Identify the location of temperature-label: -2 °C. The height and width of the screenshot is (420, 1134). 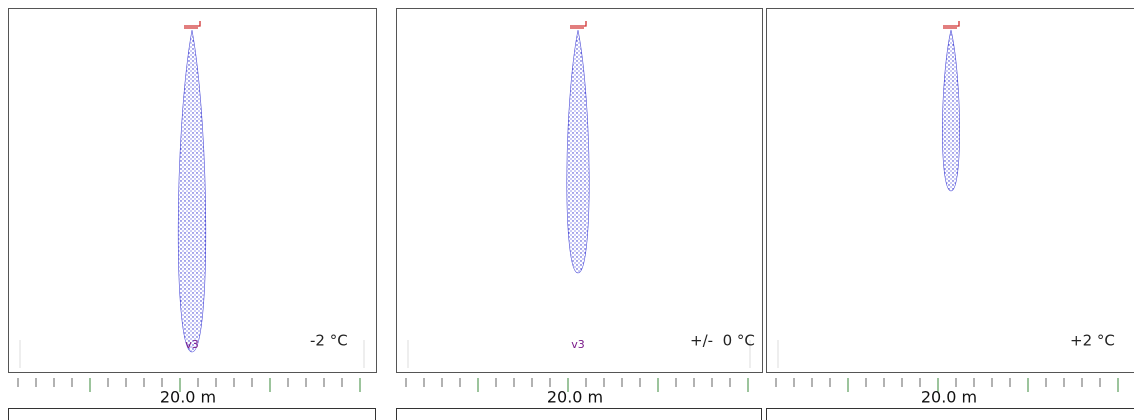
(329, 341).